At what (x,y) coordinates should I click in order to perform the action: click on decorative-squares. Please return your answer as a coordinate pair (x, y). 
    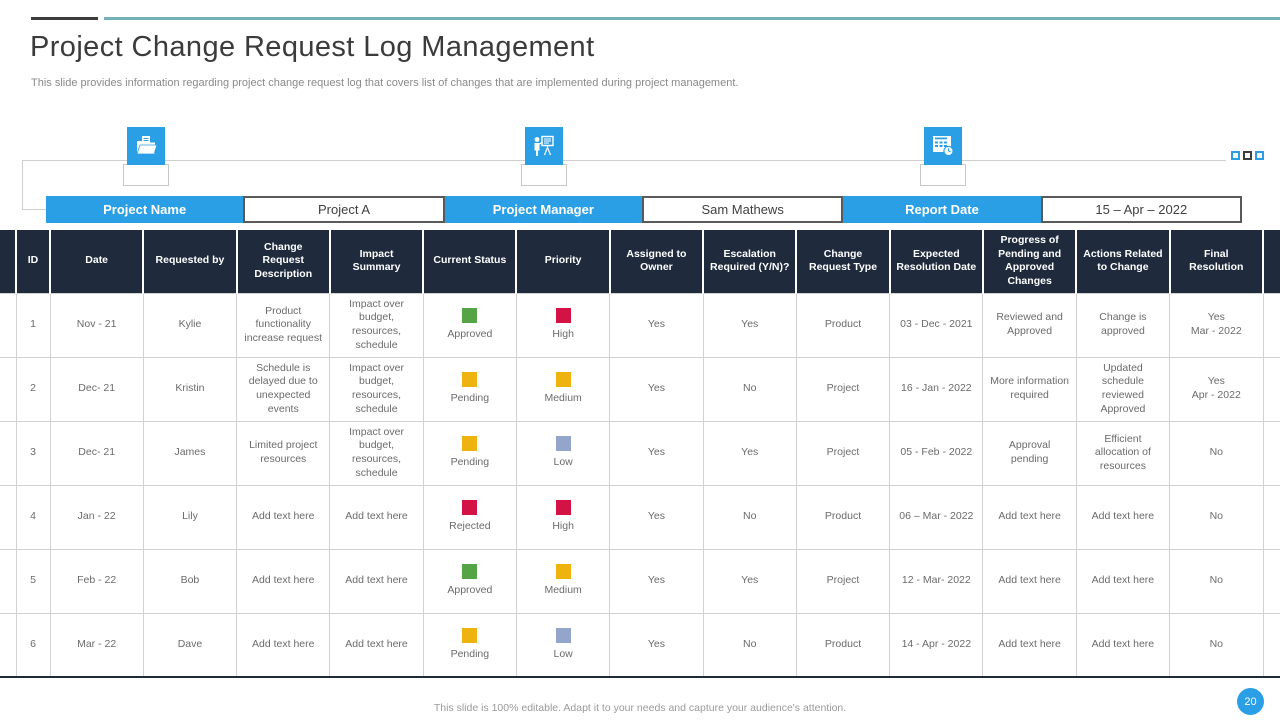
    Looking at the image, I should click on (1247, 155).